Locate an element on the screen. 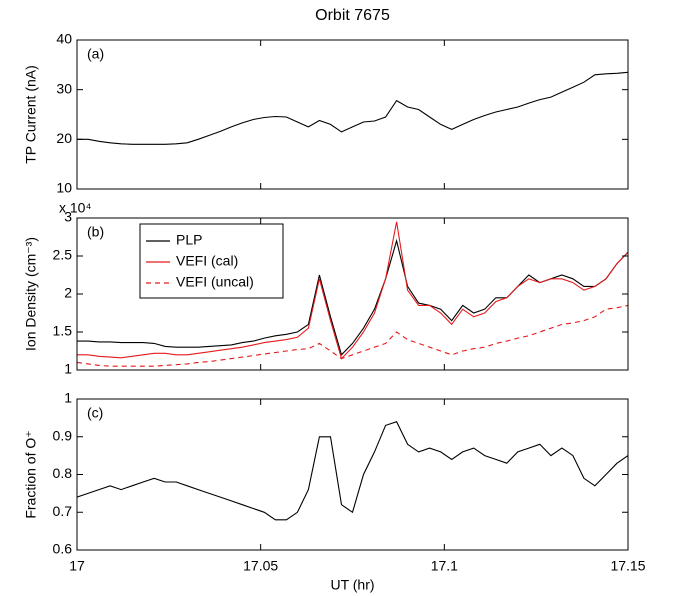 This screenshot has width=673, height=596. y-tick-label: 1.5 is located at coordinates (63, 331).